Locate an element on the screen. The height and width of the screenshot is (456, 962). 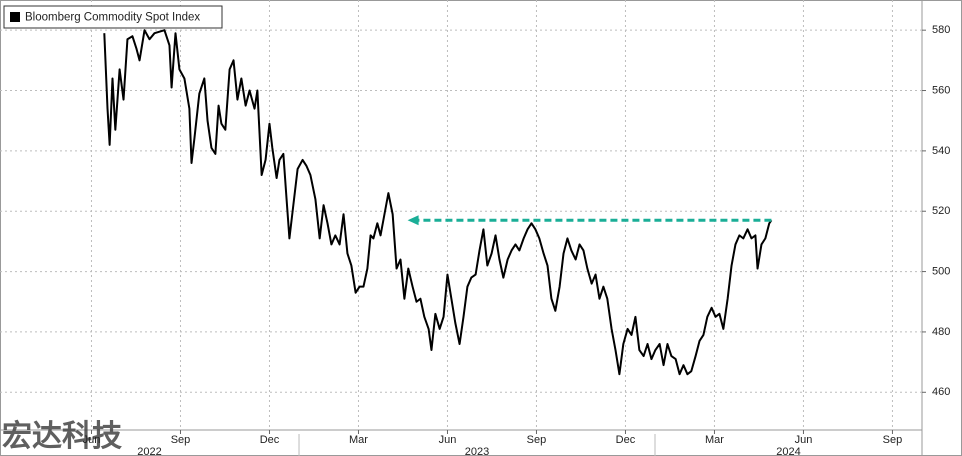
legend-swatch is located at coordinates (15, 17).